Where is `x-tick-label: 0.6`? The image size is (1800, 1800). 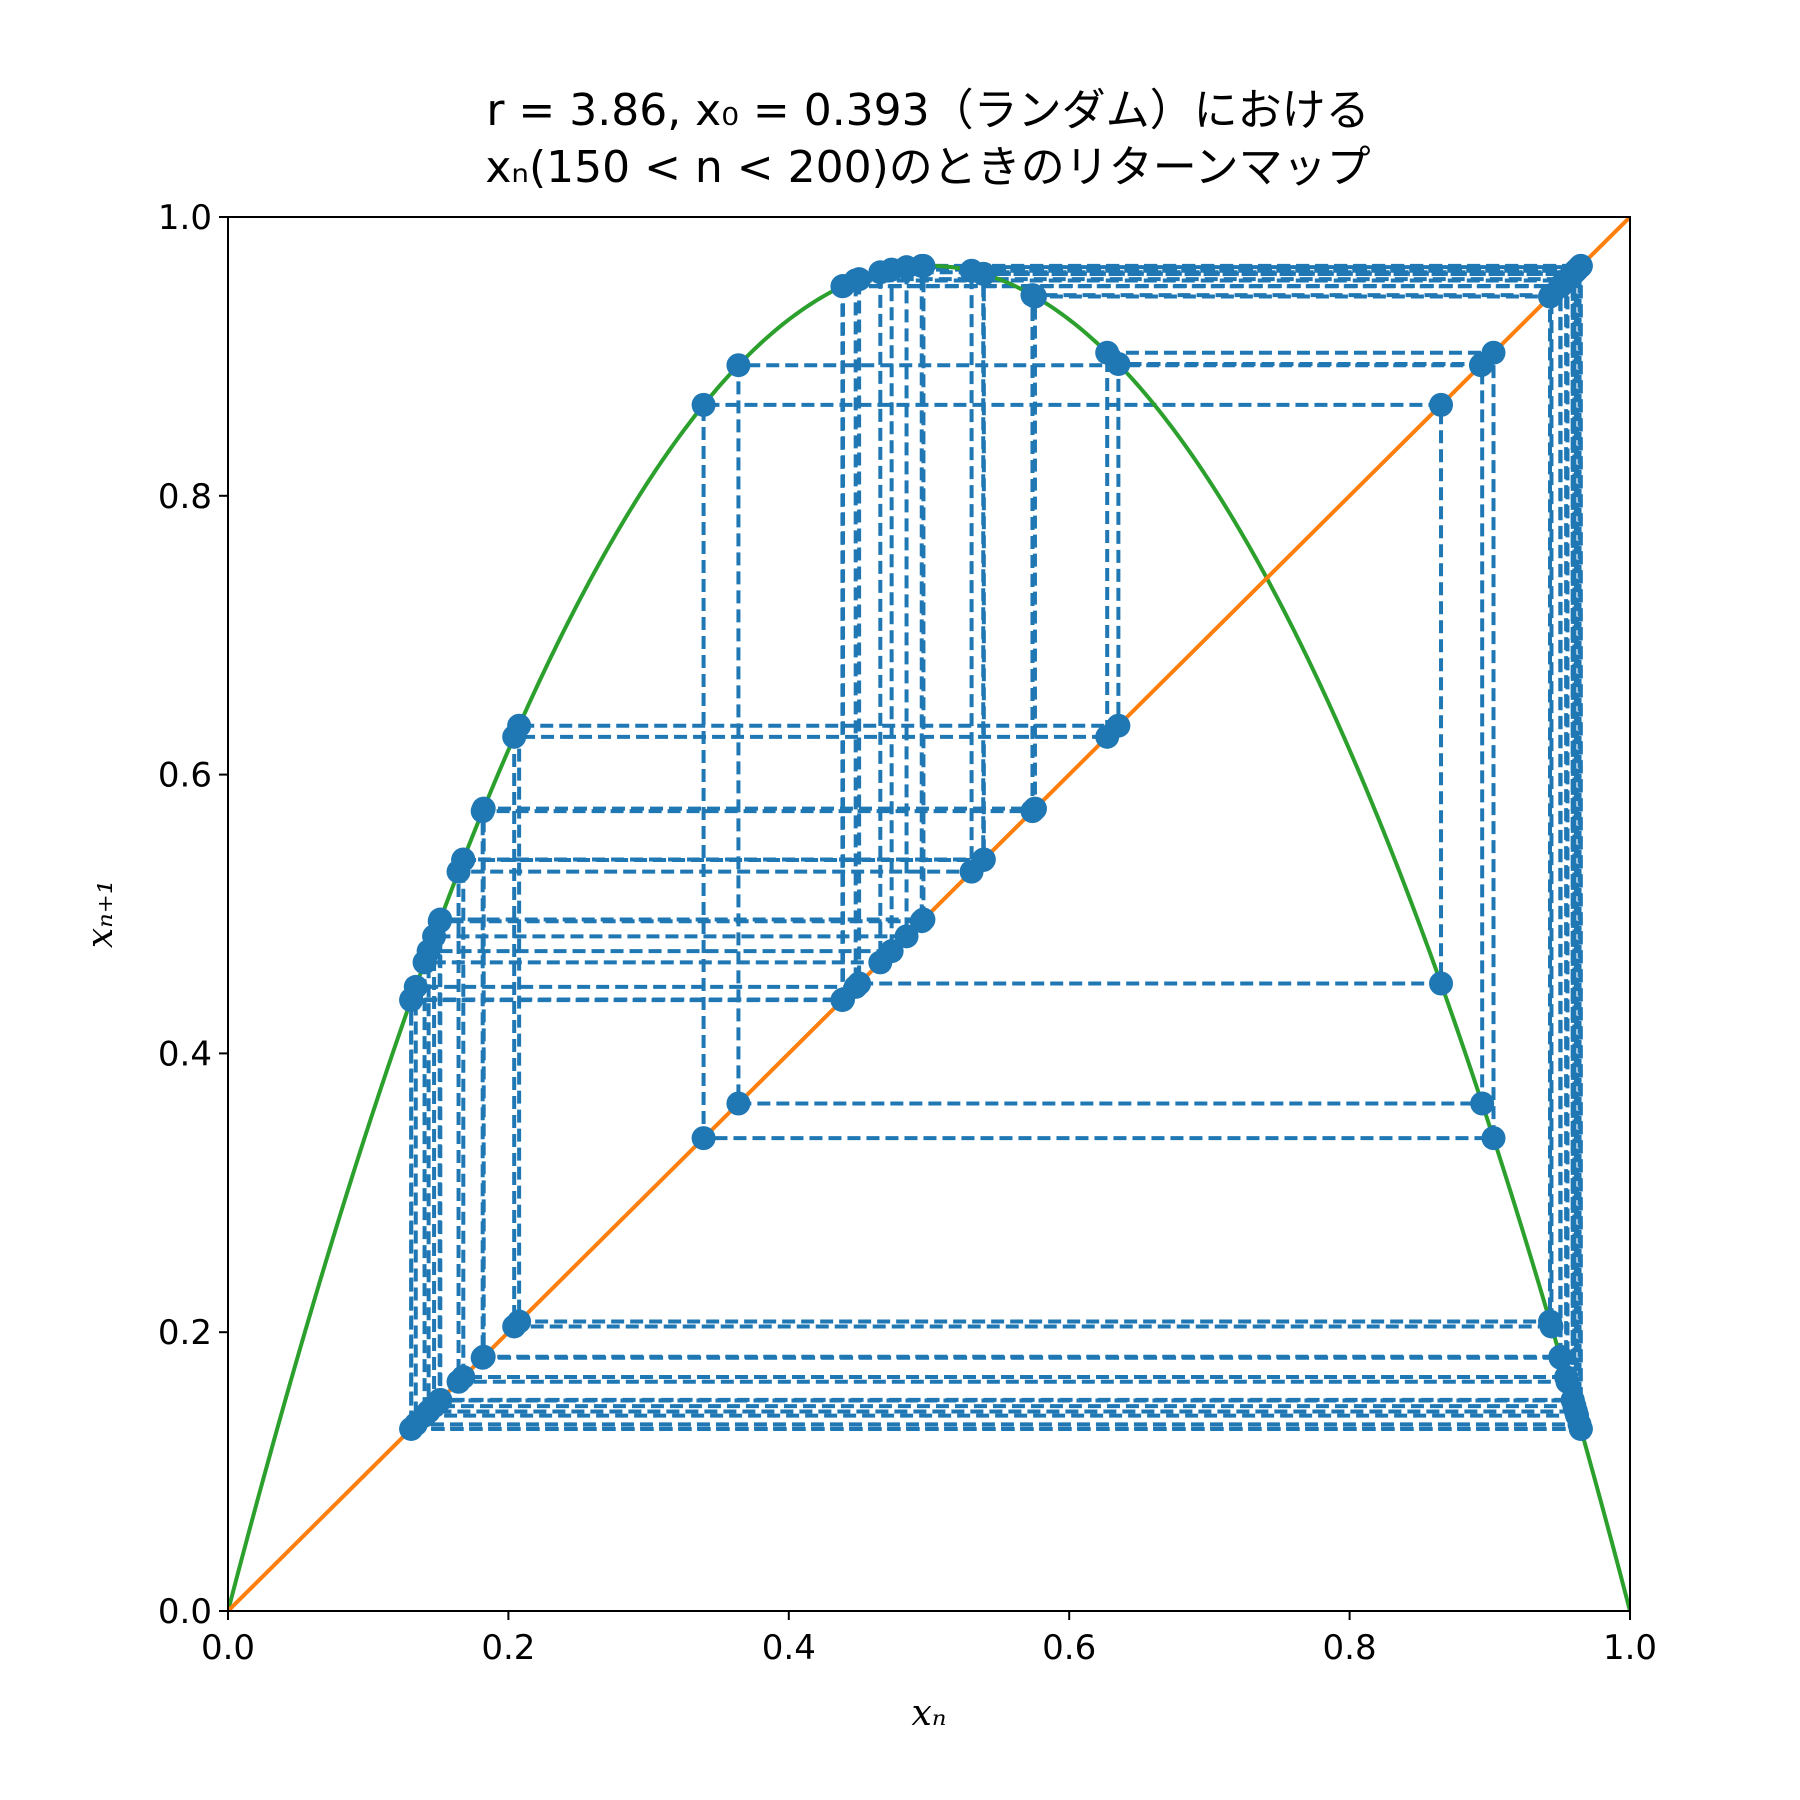
x-tick-label: 0.6 is located at coordinates (1069, 1648).